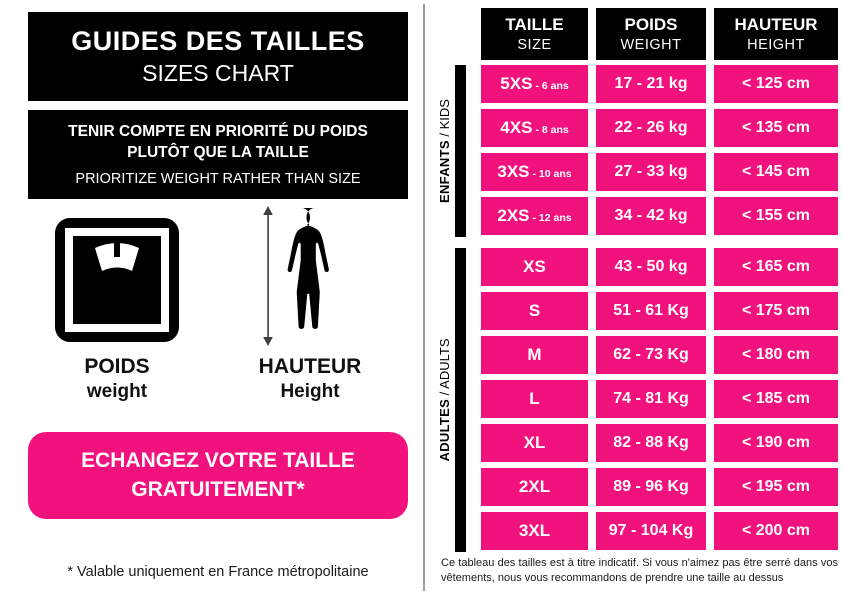 The image size is (842, 595). I want to click on cta-line2: GRATUITEMENT*, so click(218, 489).